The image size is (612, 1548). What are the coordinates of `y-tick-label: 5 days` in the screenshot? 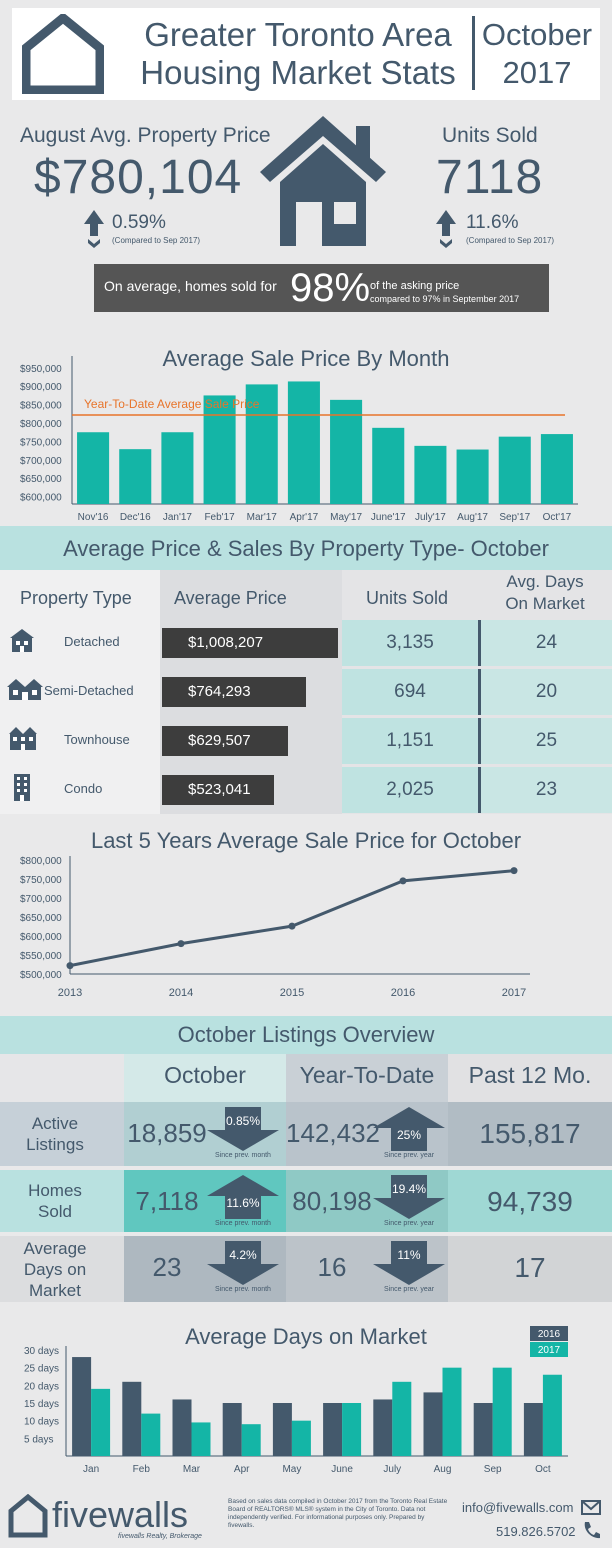 It's located at (38, 1439).